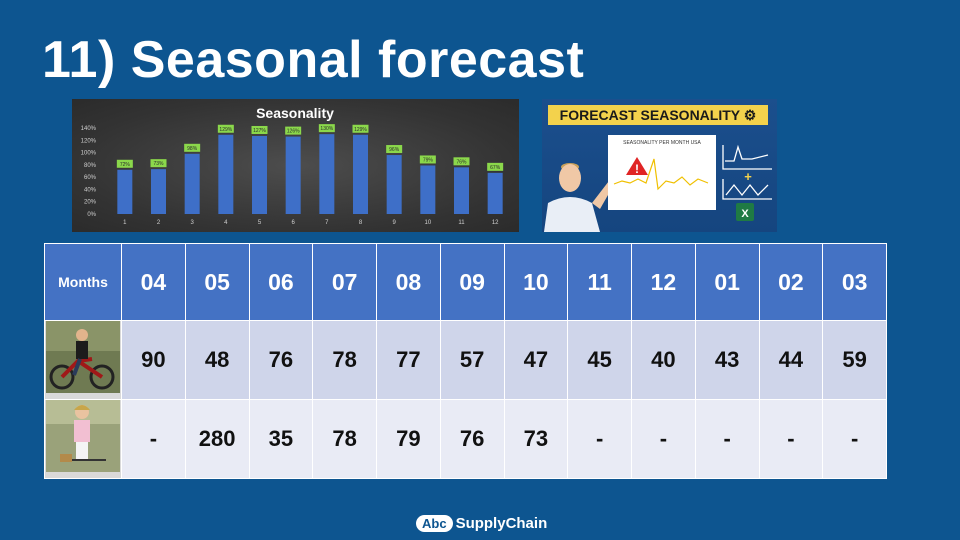 This screenshot has width=960, height=540. What do you see at coordinates (89, 154) in the screenshot?
I see `y-tick-label: 100%` at bounding box center [89, 154].